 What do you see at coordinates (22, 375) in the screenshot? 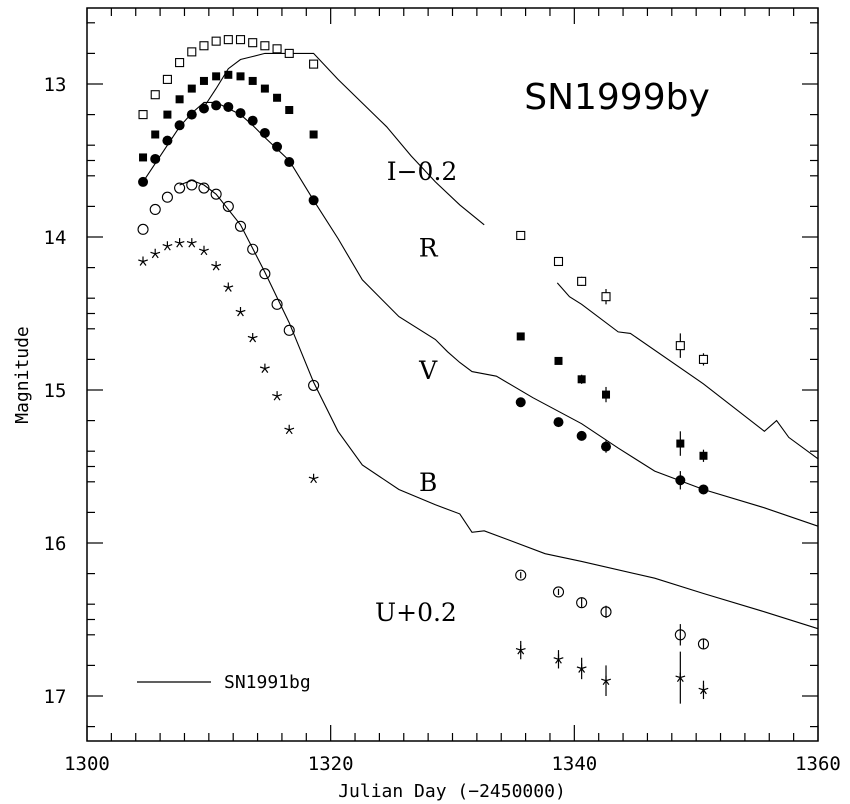
I see `y-axis-title: Magnitude` at bounding box center [22, 375].